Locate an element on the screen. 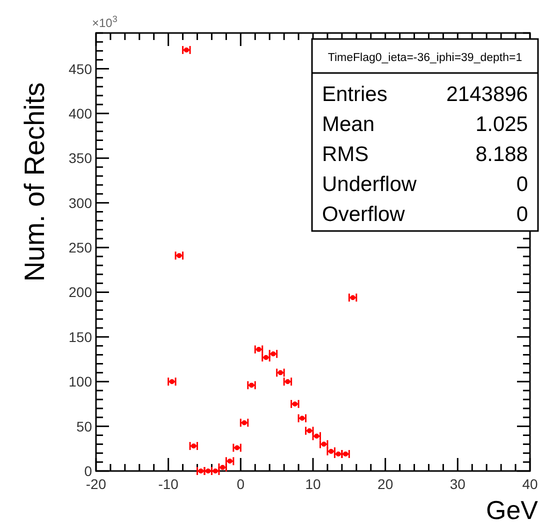 The height and width of the screenshot is (526, 545). x-tick-label: -10 is located at coordinates (168, 484).